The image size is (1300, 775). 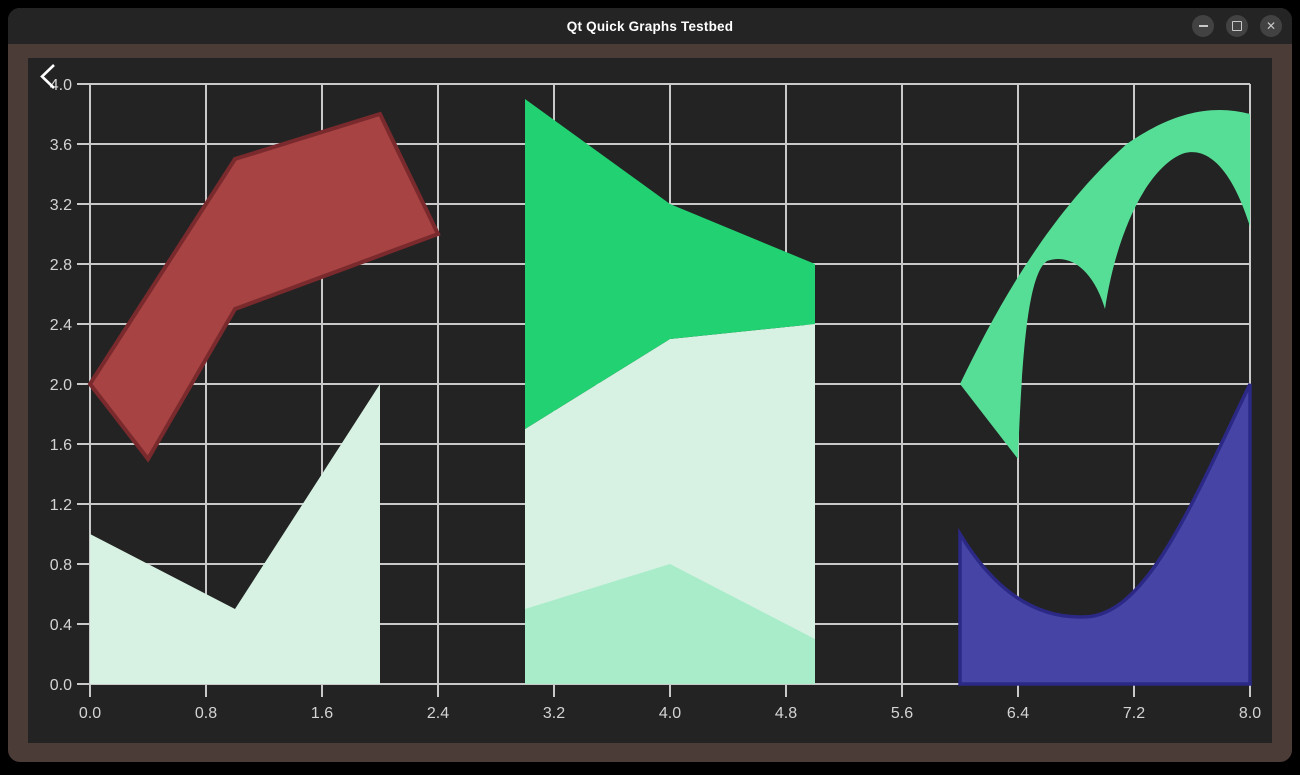 I want to click on window-title: Qt Quick Graphs Testbed, so click(x=650, y=26).